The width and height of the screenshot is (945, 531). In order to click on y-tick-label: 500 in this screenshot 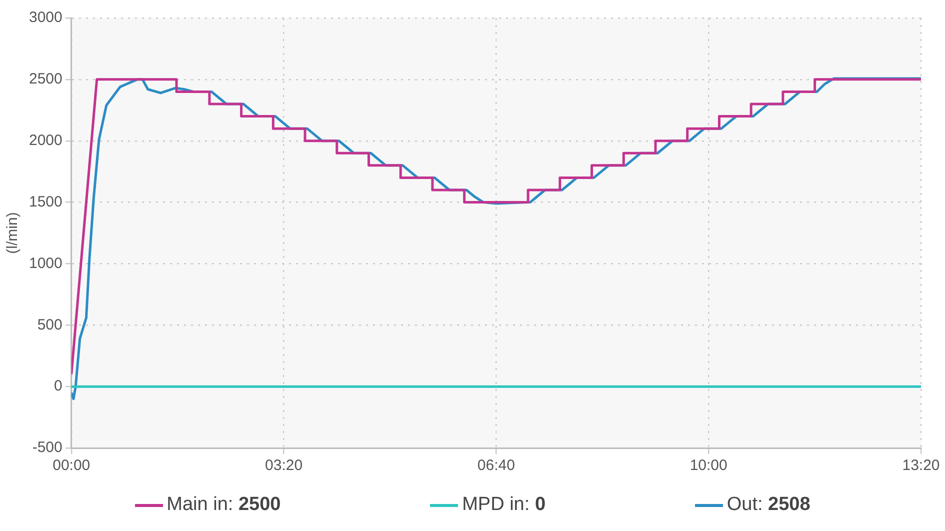, I will do `click(49, 325)`.